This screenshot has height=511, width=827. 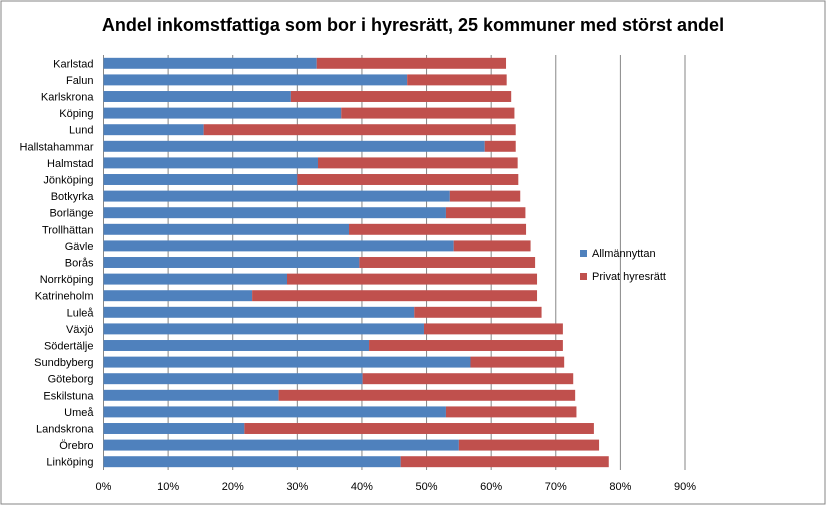 What do you see at coordinates (79, 247) in the screenshot?
I see `category-label: Gävle` at bounding box center [79, 247].